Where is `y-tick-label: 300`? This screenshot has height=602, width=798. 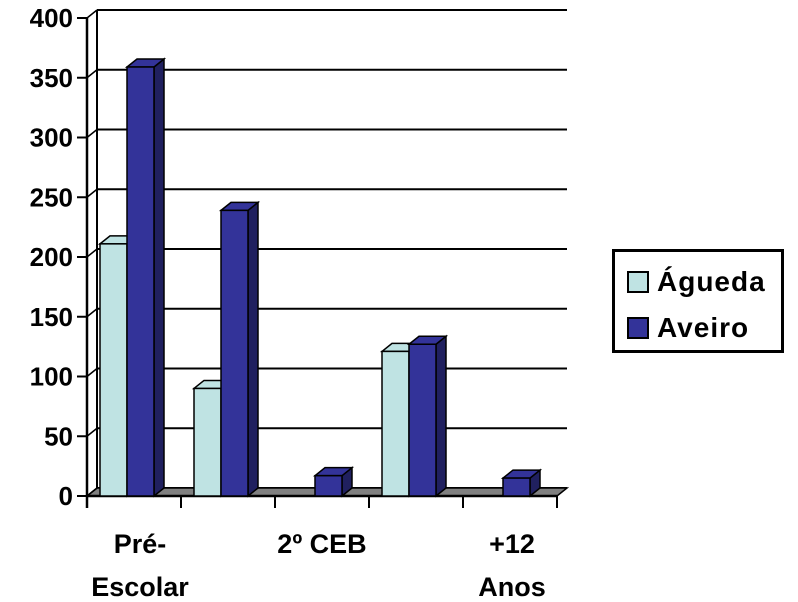
y-tick-label: 300 is located at coordinates (51, 138).